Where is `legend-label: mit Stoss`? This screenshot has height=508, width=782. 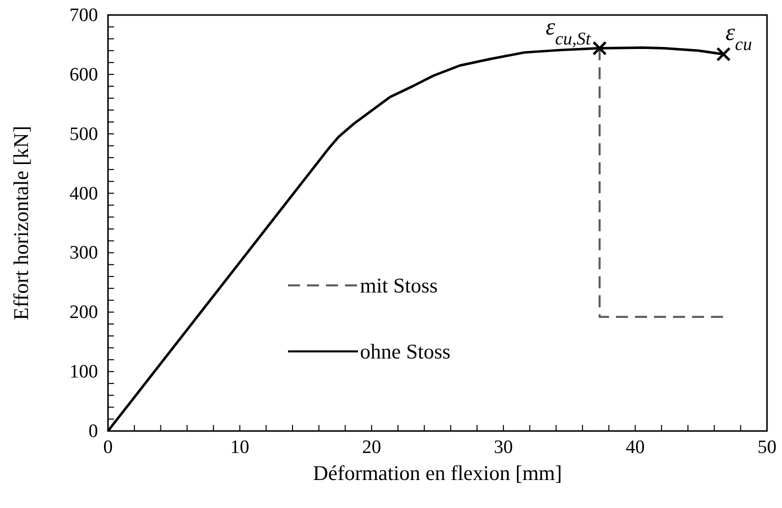
legend-label: mit Stoss is located at coordinates (399, 285).